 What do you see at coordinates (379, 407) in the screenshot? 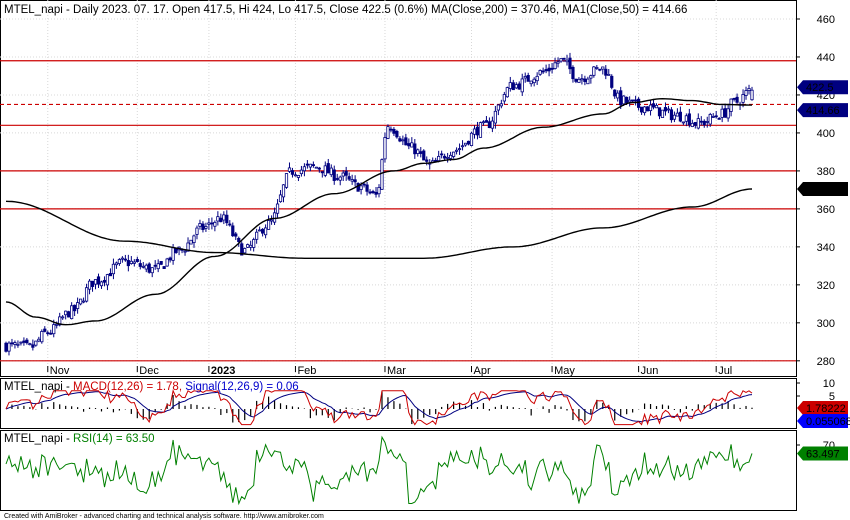
I see `signal-line` at bounding box center [379, 407].